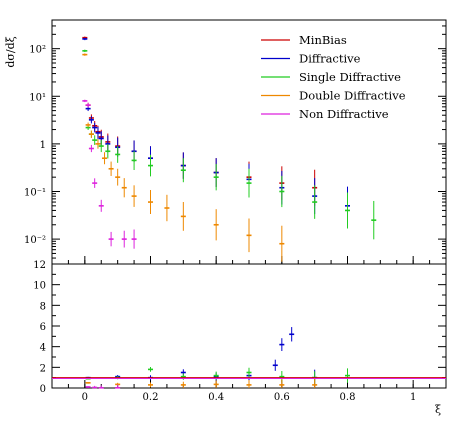  Describe the element at coordinates (85, 397) in the screenshot. I see `x-tick-label: 0` at that location.